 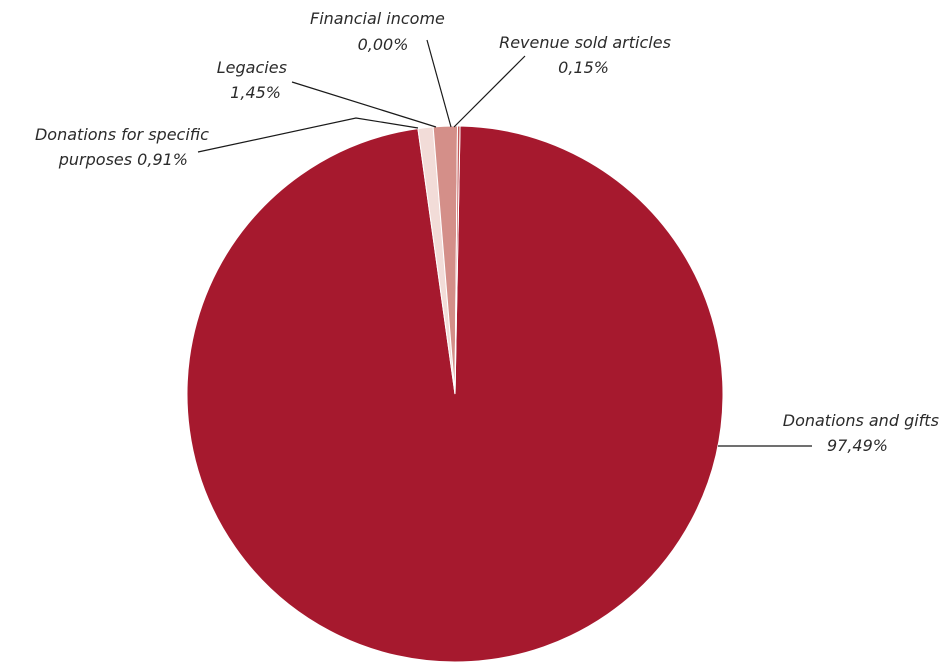 I want to click on label-legacies: Legacies 1,45%, so click(x=254, y=80).